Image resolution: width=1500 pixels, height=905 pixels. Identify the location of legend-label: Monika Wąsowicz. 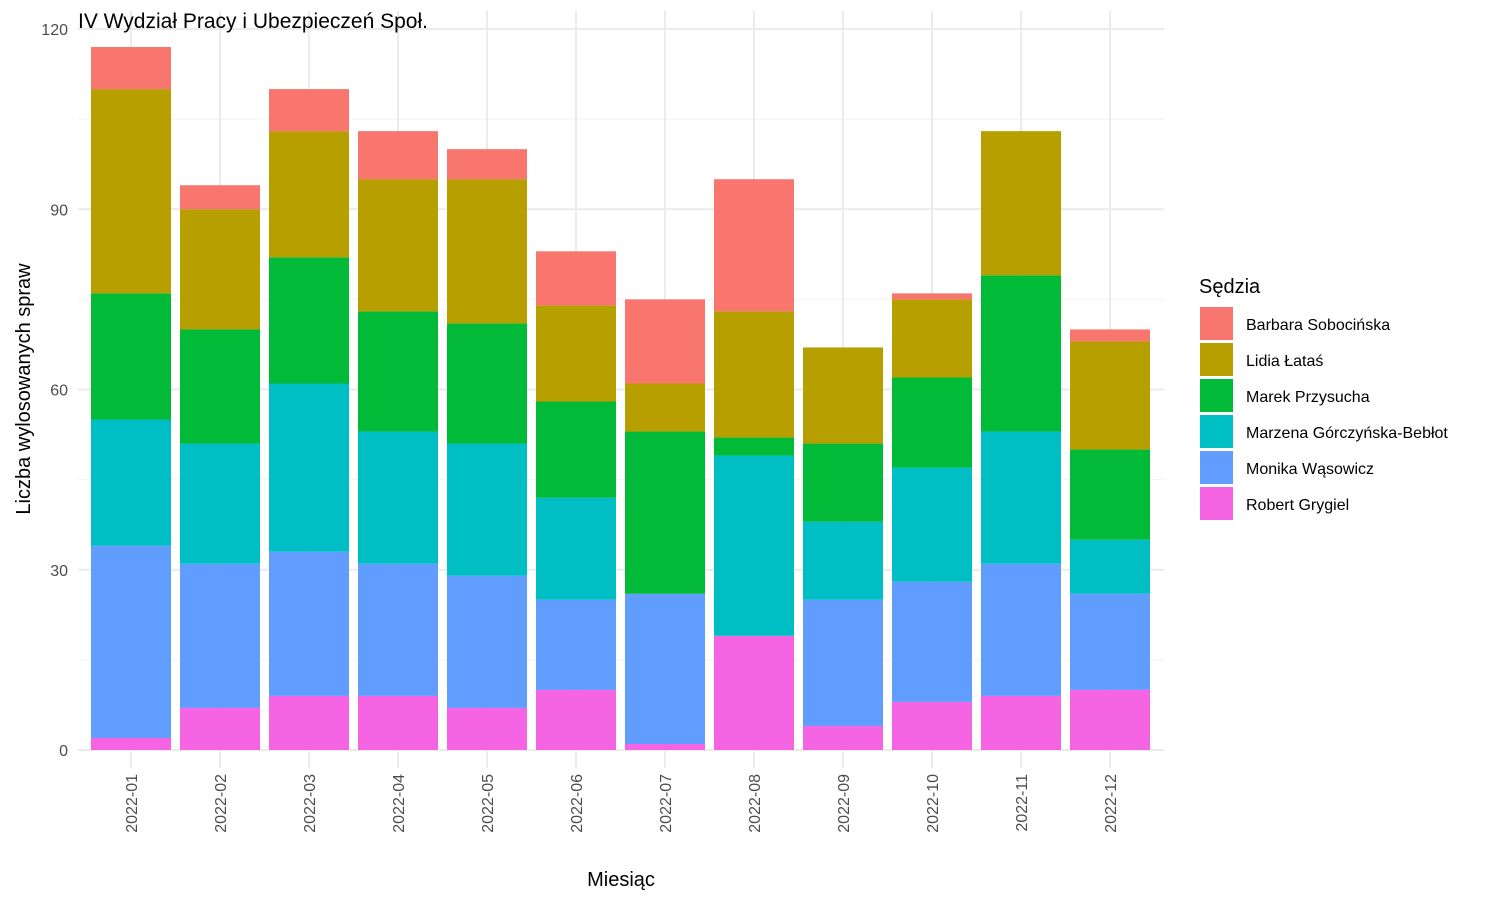
(1310, 469).